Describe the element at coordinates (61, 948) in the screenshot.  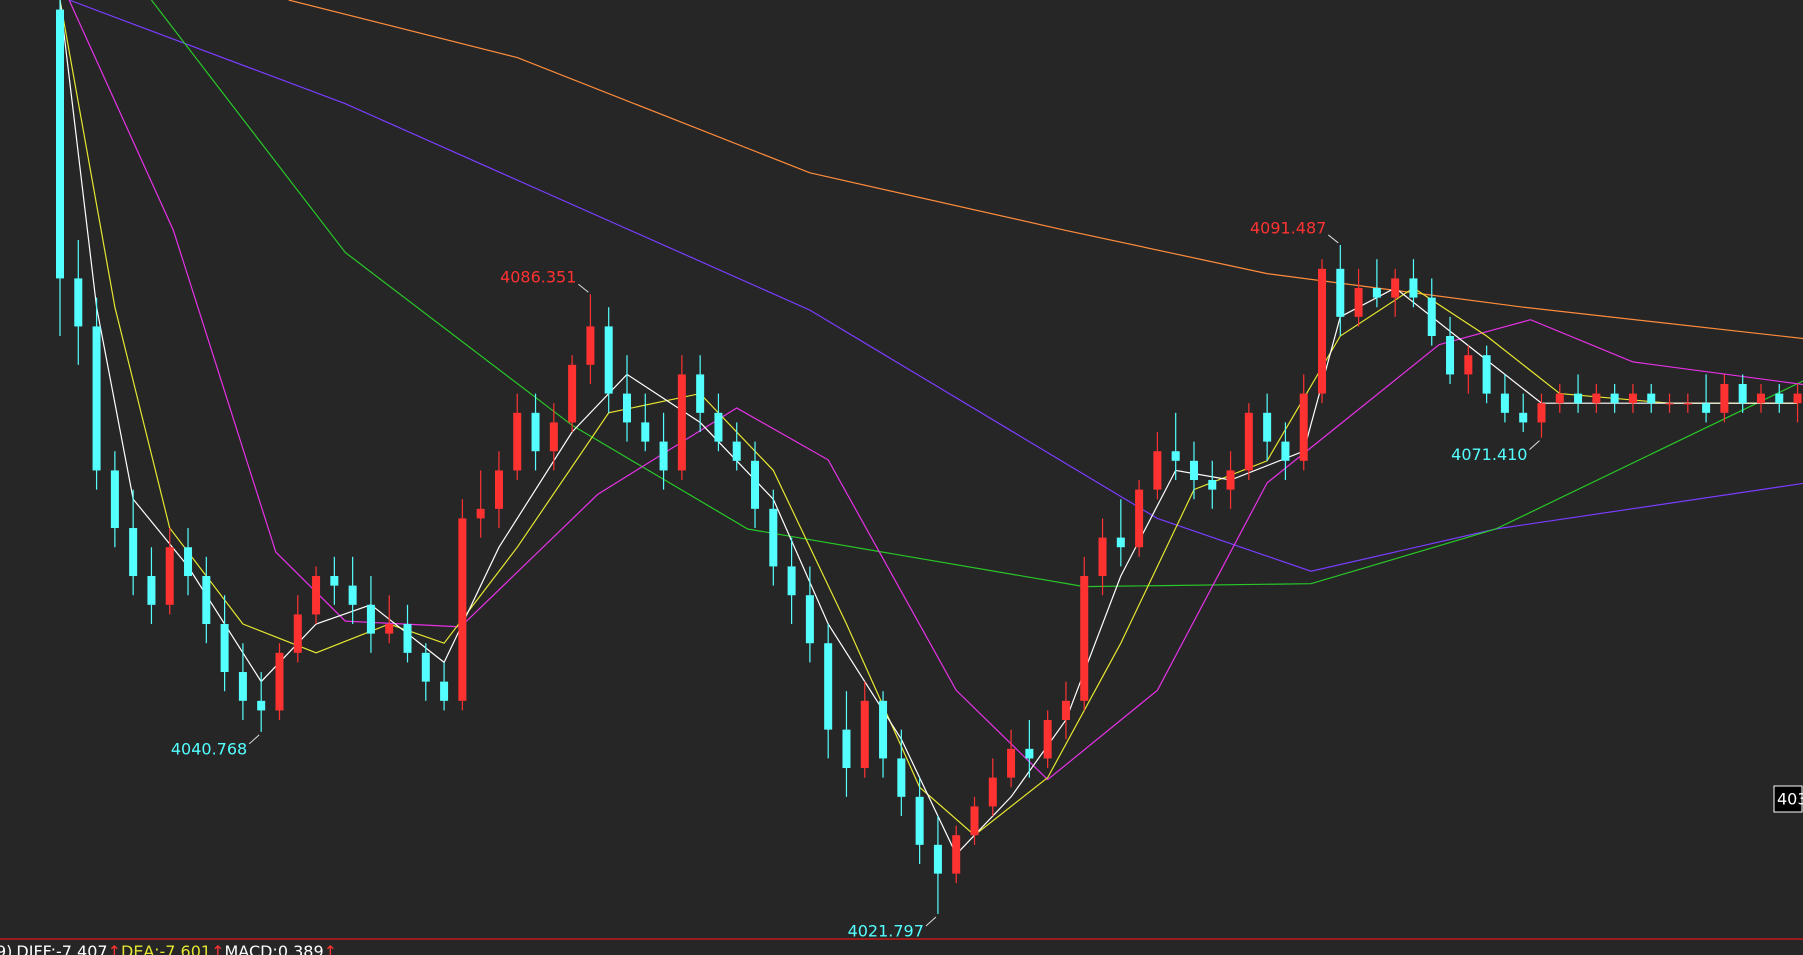
I see `legend-item: DIFF:-7.407` at that location.